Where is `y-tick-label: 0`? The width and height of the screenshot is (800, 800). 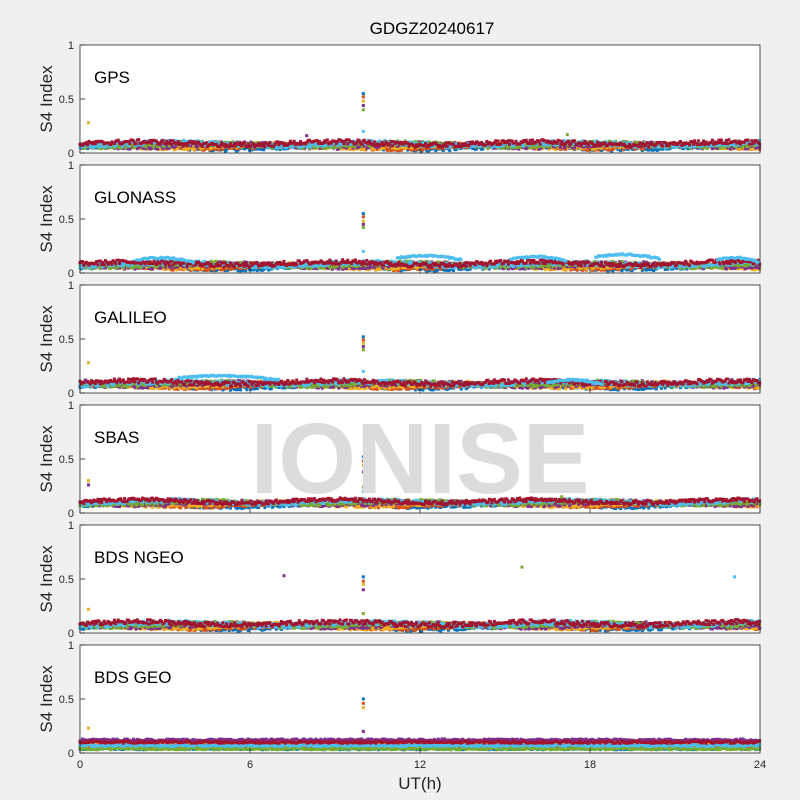 y-tick-label: 0 is located at coordinates (71, 154).